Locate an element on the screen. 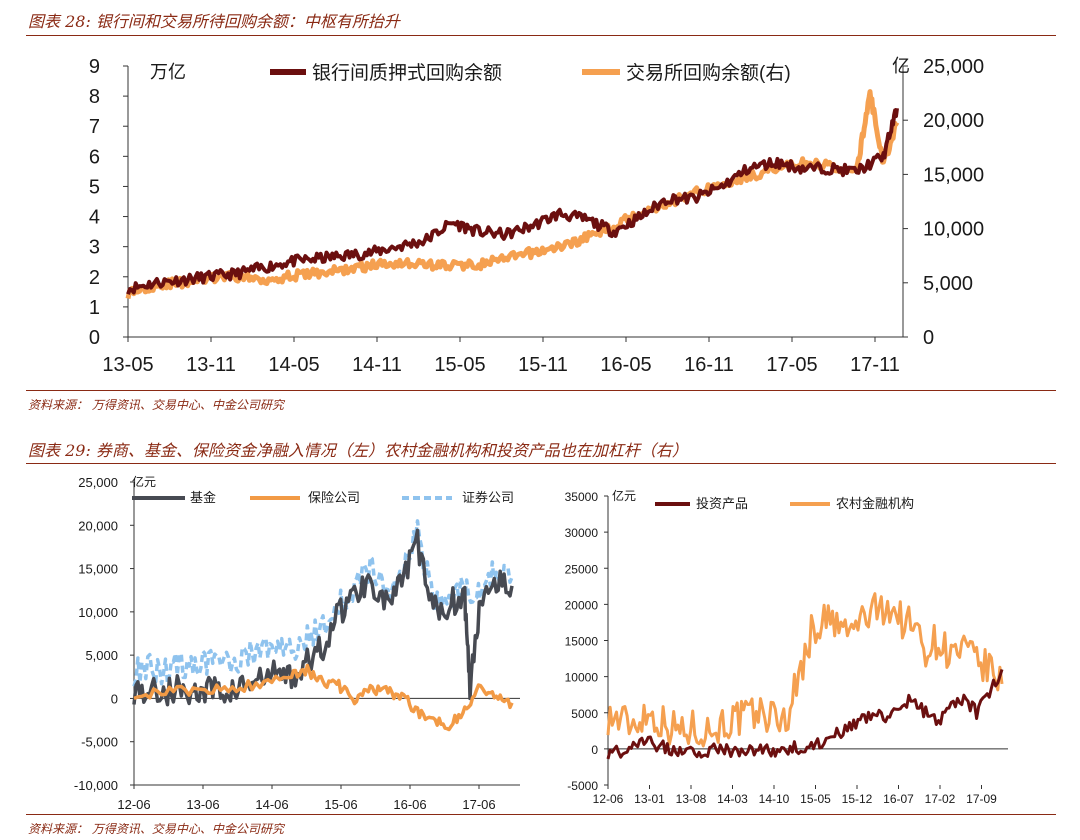  chart29-right-axis: -5000 0 5000 10000 15000 20000 25000 30000 35000 is located at coordinates (587, 641).